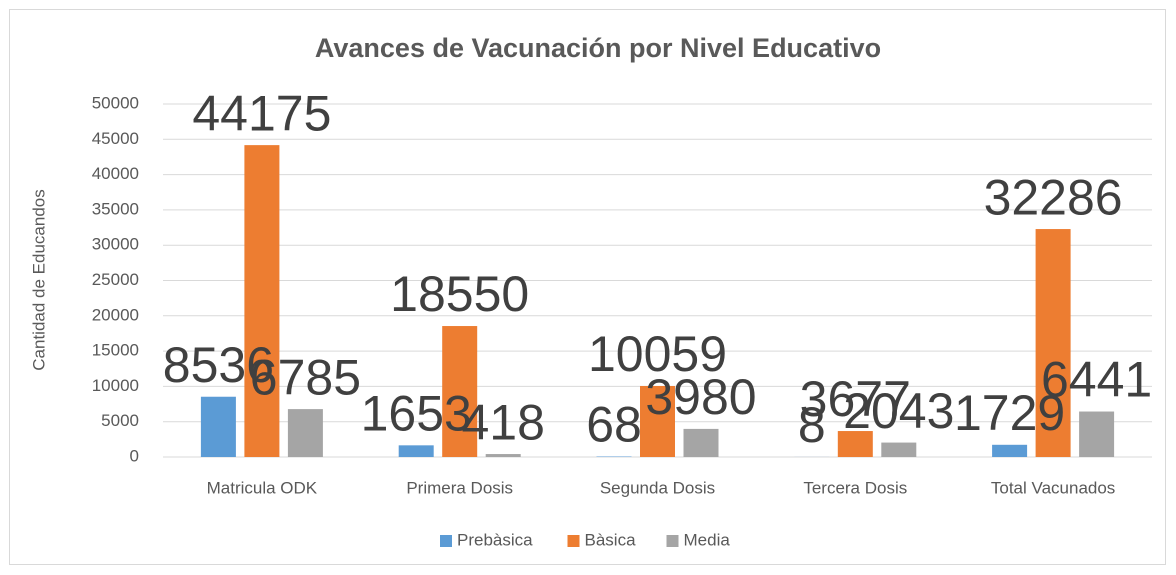 The image size is (1176, 575). What do you see at coordinates (115, 173) in the screenshot?
I see `y-tick-label: 40000` at bounding box center [115, 173].